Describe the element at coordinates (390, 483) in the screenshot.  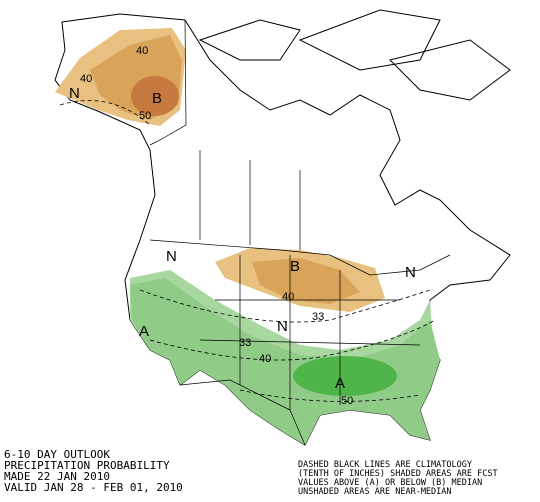
I see `legend-line: VALUES ABOVE (A) OR BELOW (B) MEDIAN` at that location.